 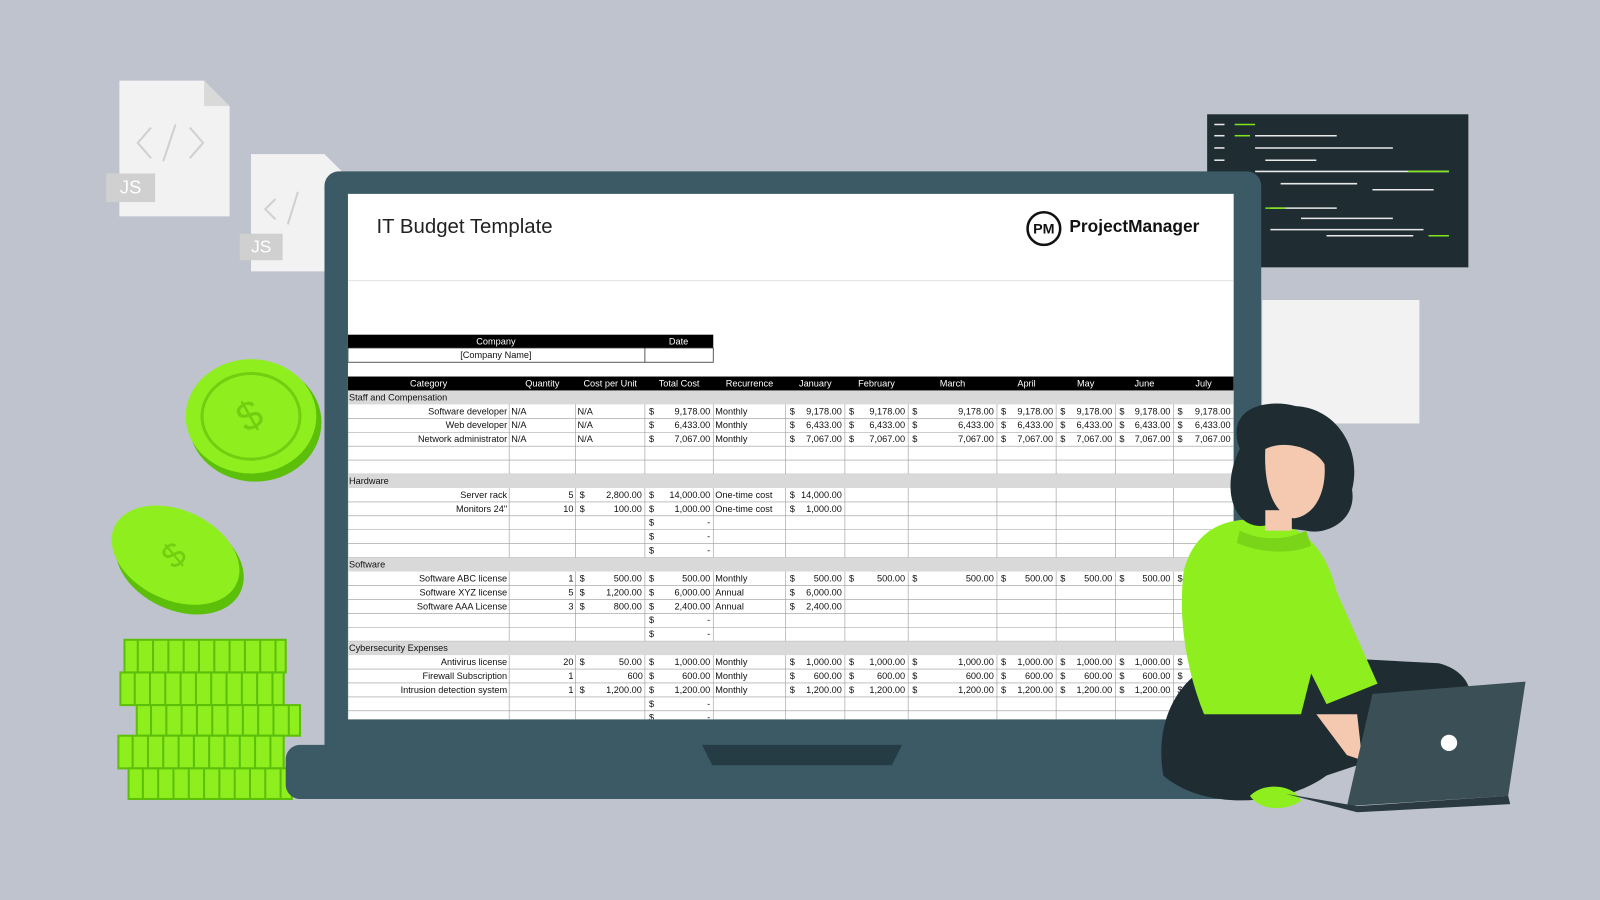 I want to click on company-row, so click(x=530, y=355).